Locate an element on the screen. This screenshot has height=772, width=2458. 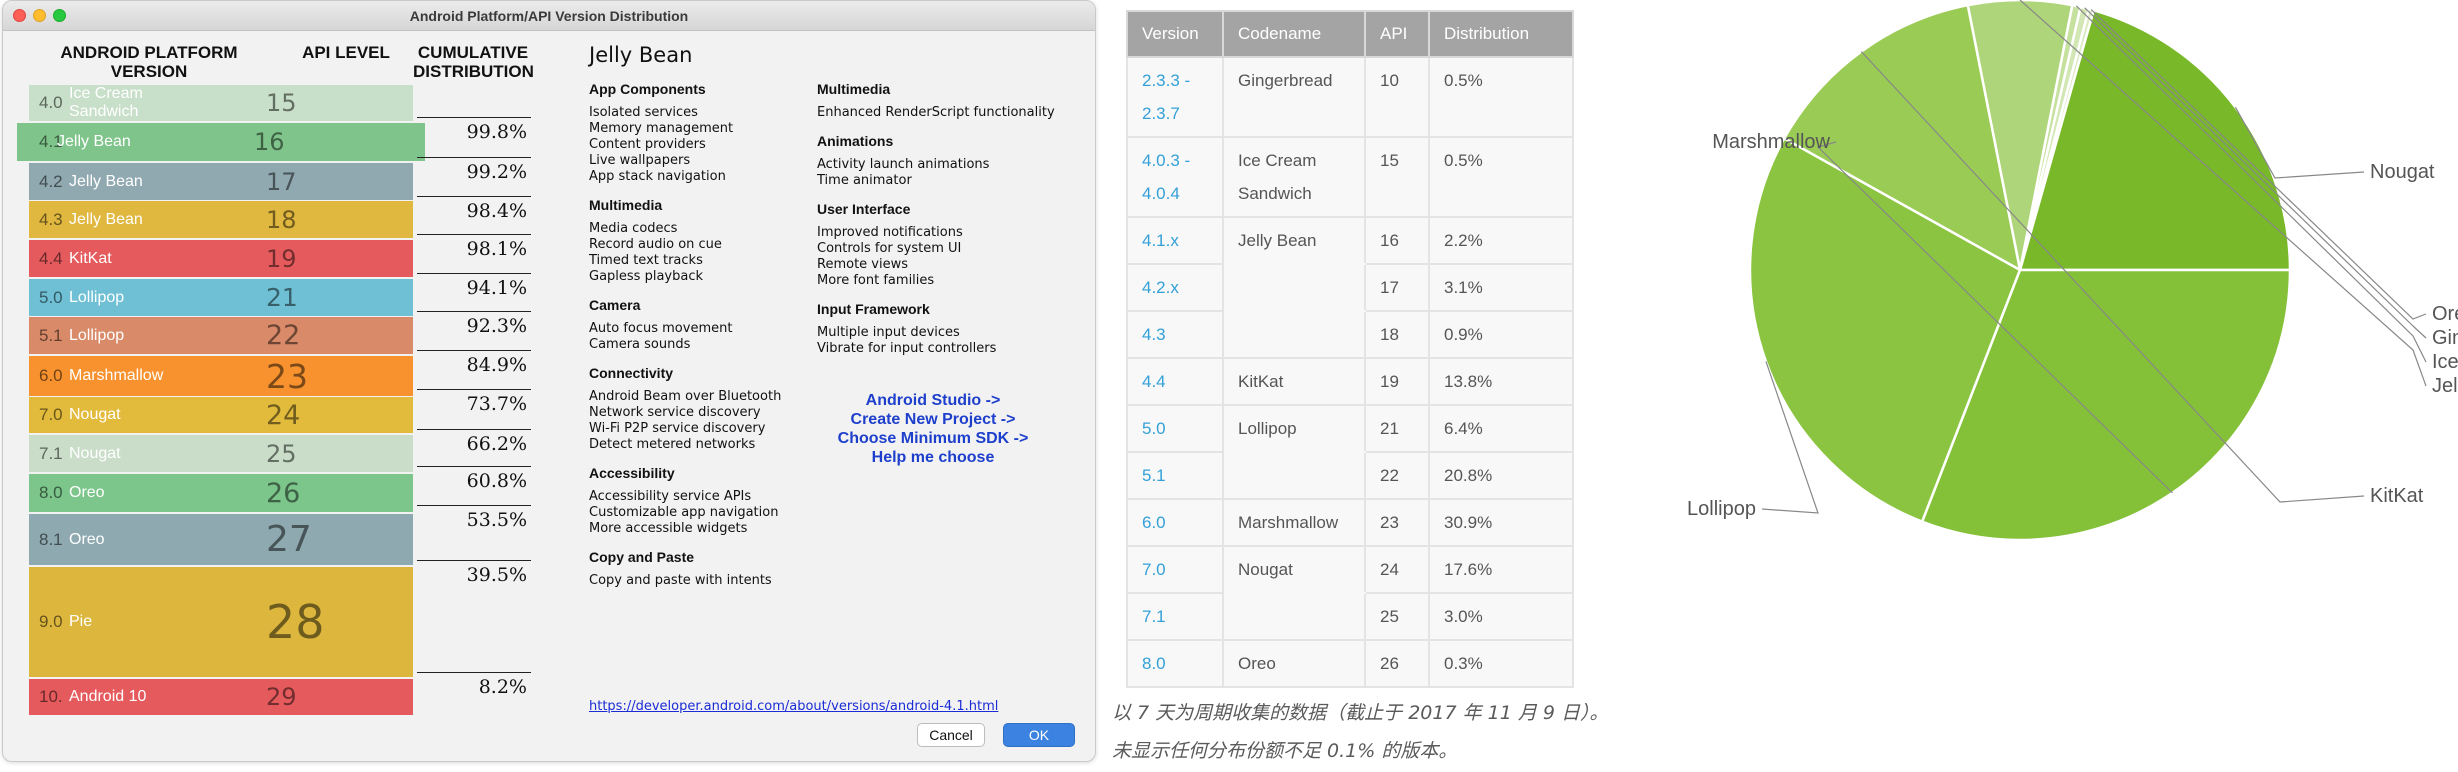
version-row: 10. Android 10 29 is located at coordinates (221, 697).